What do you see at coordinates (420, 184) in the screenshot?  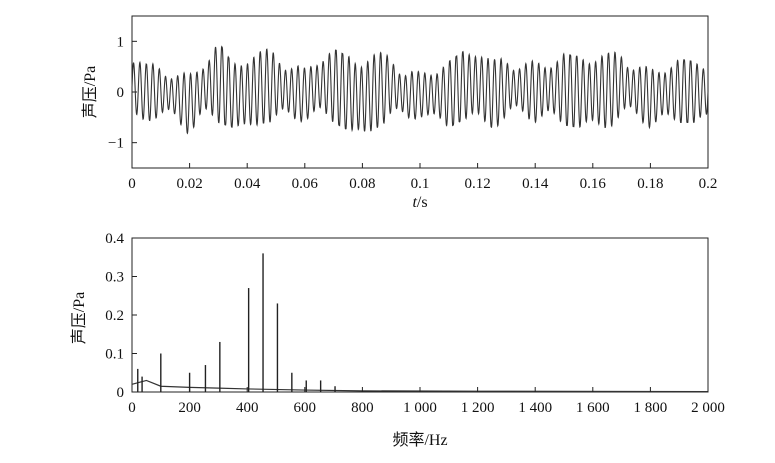 I see `time-x-tick-label: 0.1` at bounding box center [420, 184].